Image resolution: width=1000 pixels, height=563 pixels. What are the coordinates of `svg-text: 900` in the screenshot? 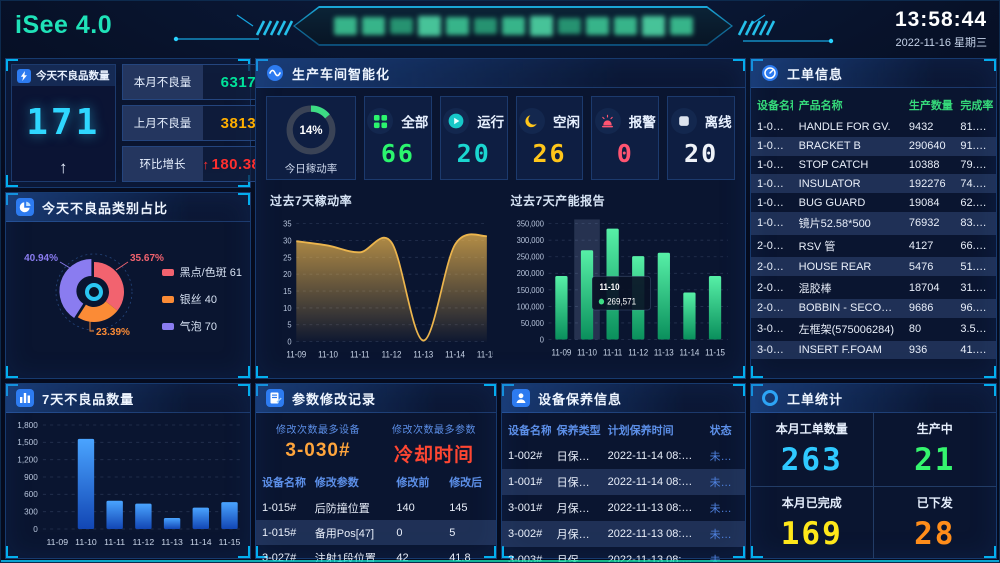 It's located at (31, 477).